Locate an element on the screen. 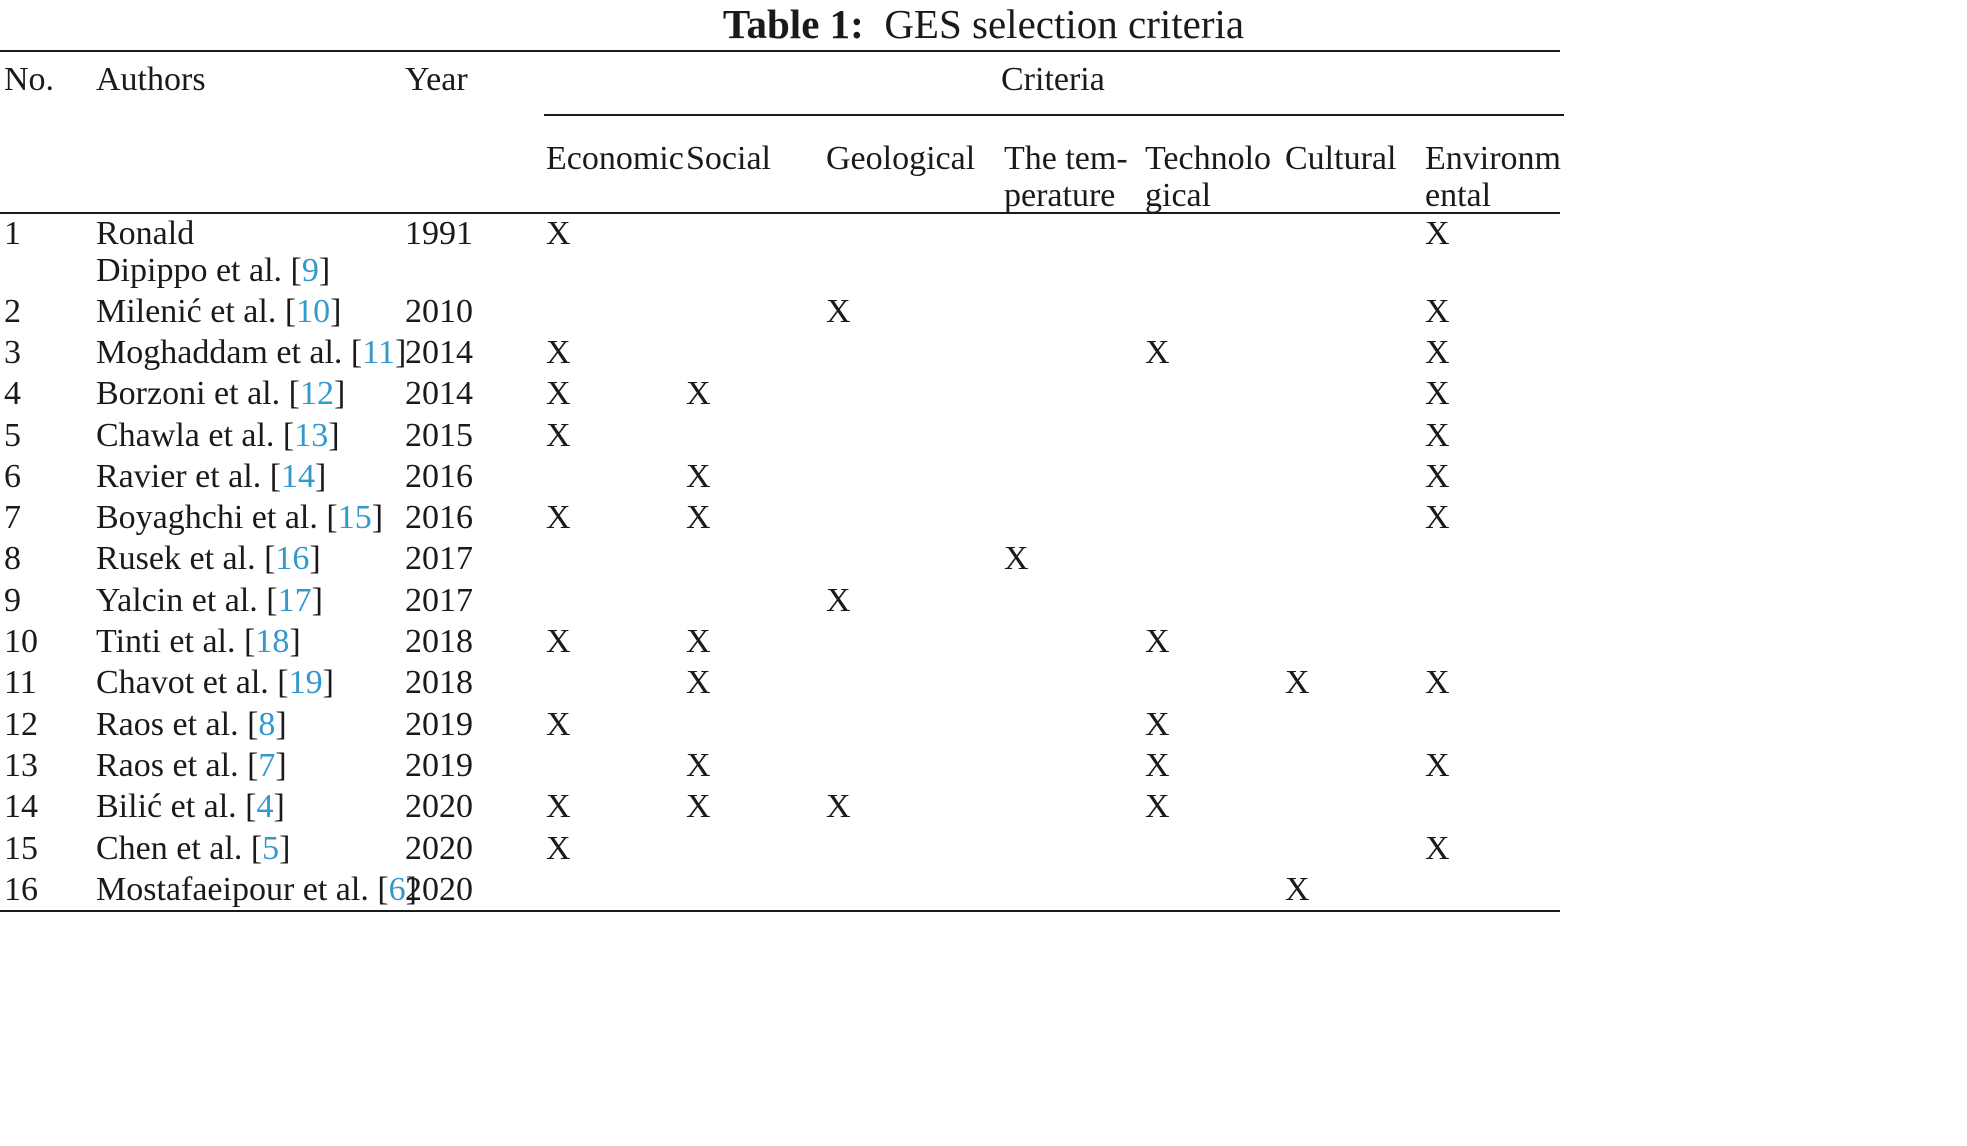 The width and height of the screenshot is (1967, 1146). citation-link: 8 is located at coordinates (267, 724).